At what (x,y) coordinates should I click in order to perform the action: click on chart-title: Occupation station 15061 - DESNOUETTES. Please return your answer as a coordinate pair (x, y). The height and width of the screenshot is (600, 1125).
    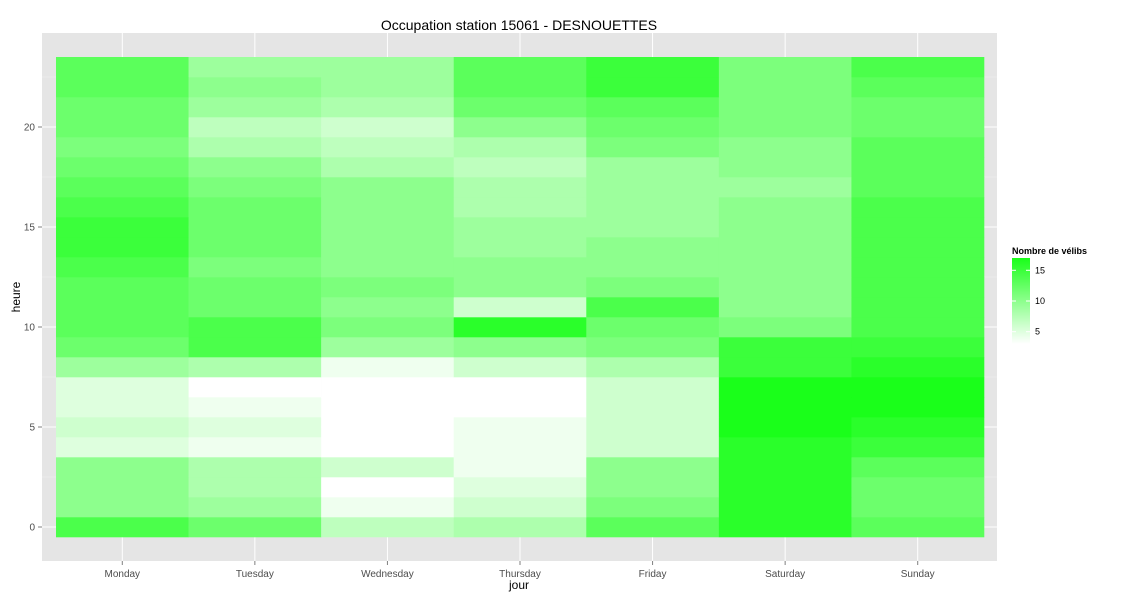
    Looking at the image, I should click on (519, 25).